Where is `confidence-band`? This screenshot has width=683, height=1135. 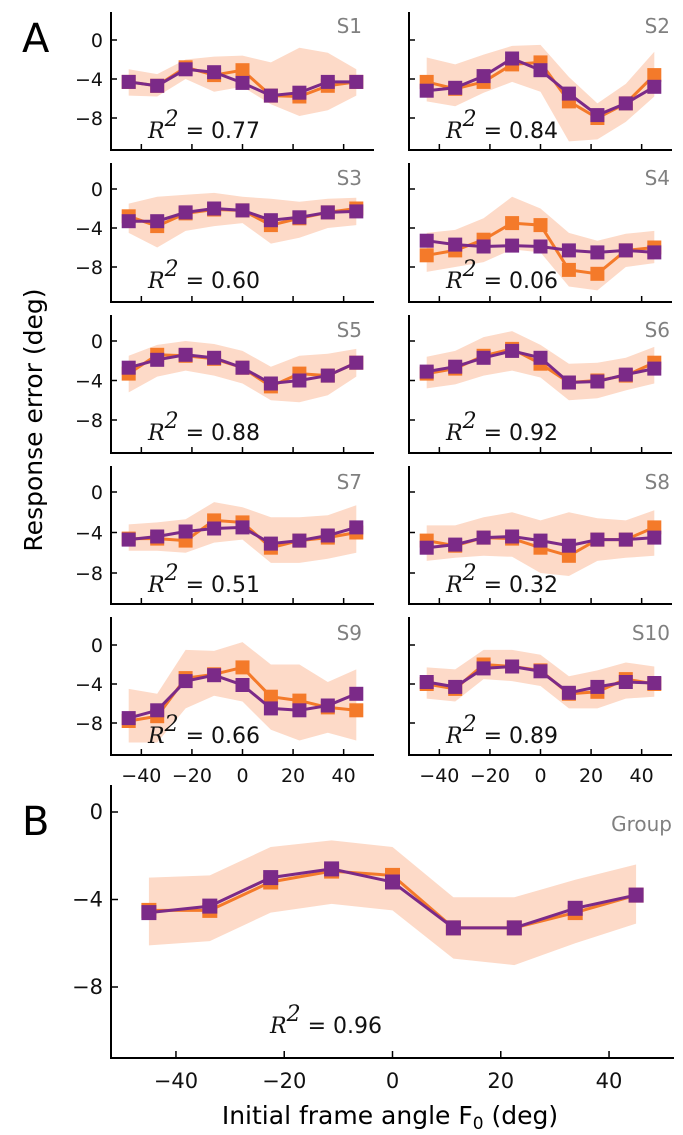 confidence-band is located at coordinates (392, 903).